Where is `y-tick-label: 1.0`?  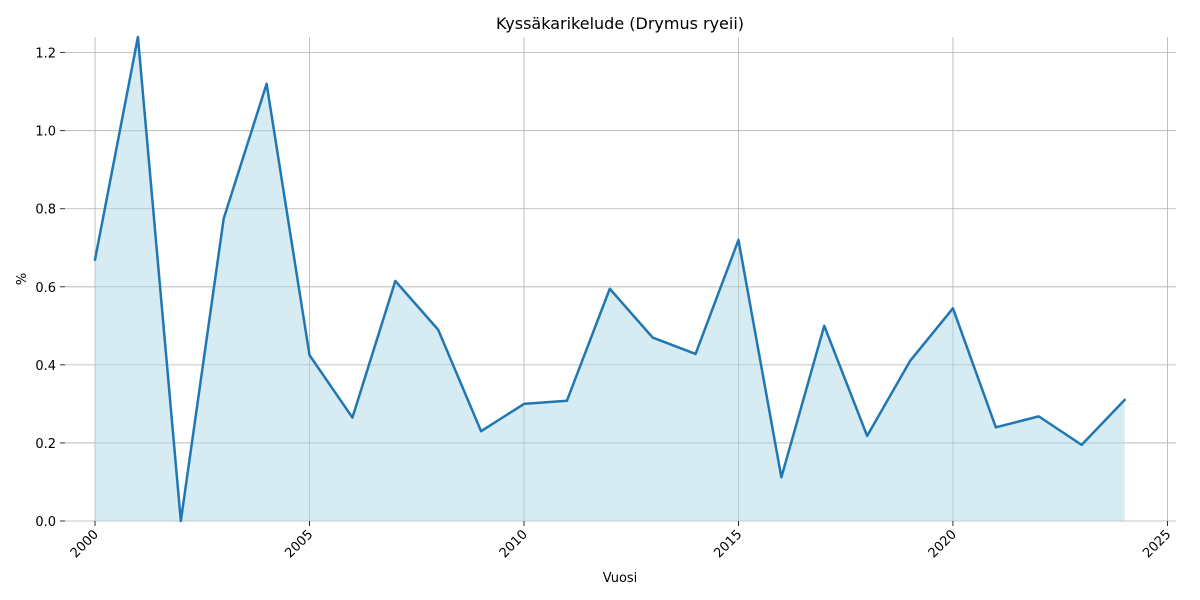
y-tick-label: 1.0 is located at coordinates (45, 132).